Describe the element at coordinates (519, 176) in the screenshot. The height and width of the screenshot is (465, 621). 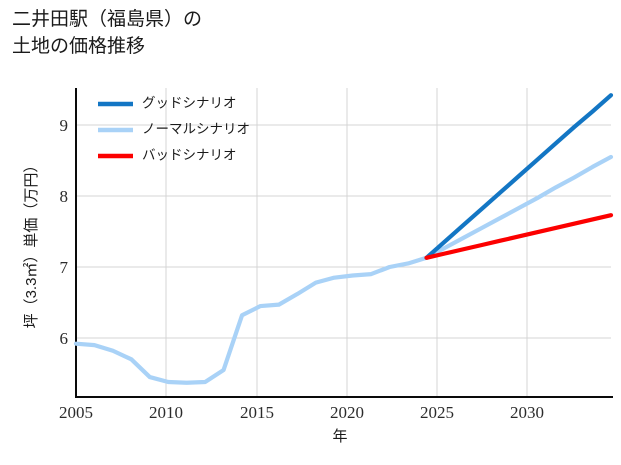
I see `series-line-good` at that location.